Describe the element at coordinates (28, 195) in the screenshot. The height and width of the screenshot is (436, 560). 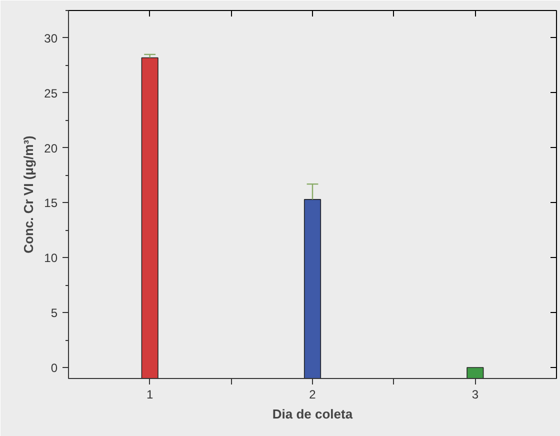
I see `y-axis-title: Conc. Cr VI (μg/m³)` at that location.